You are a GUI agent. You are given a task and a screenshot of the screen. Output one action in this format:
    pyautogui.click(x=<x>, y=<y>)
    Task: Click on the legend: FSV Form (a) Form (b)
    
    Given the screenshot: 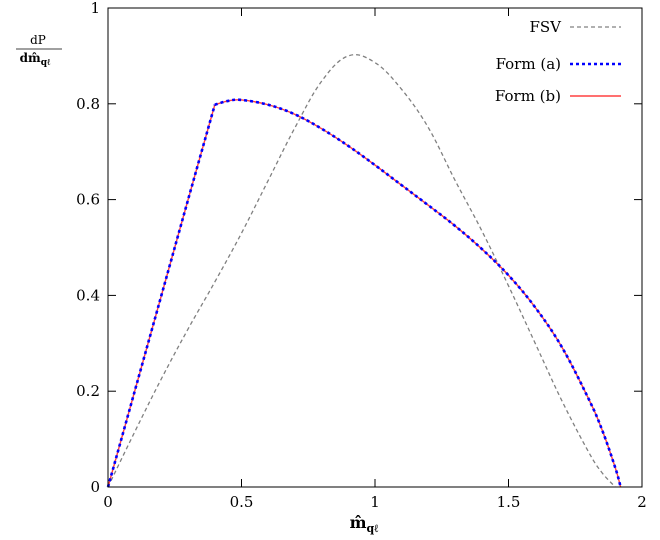 What is the action you would take?
    pyautogui.click(x=558, y=61)
    